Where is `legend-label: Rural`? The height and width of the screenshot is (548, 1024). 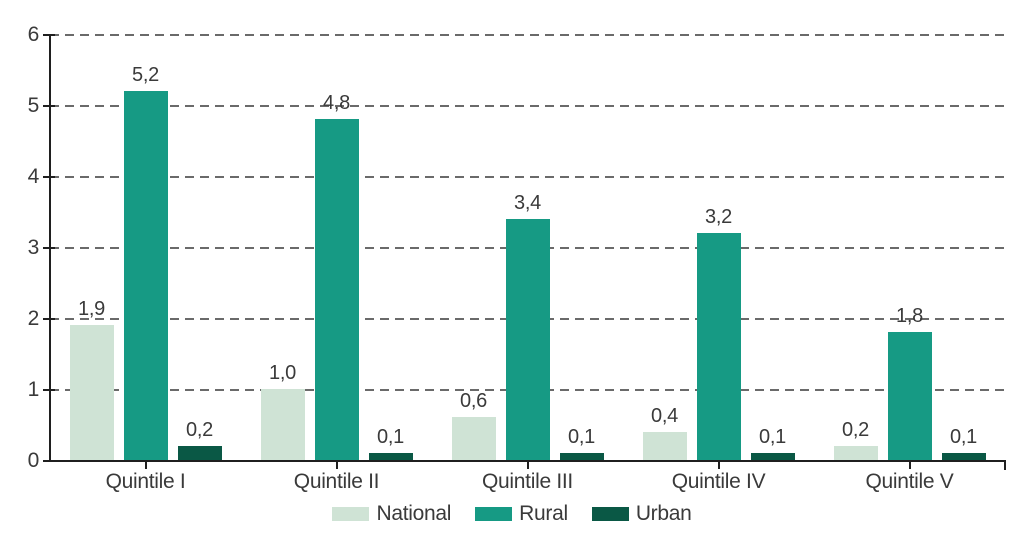 legend-label: Rural is located at coordinates (543, 513).